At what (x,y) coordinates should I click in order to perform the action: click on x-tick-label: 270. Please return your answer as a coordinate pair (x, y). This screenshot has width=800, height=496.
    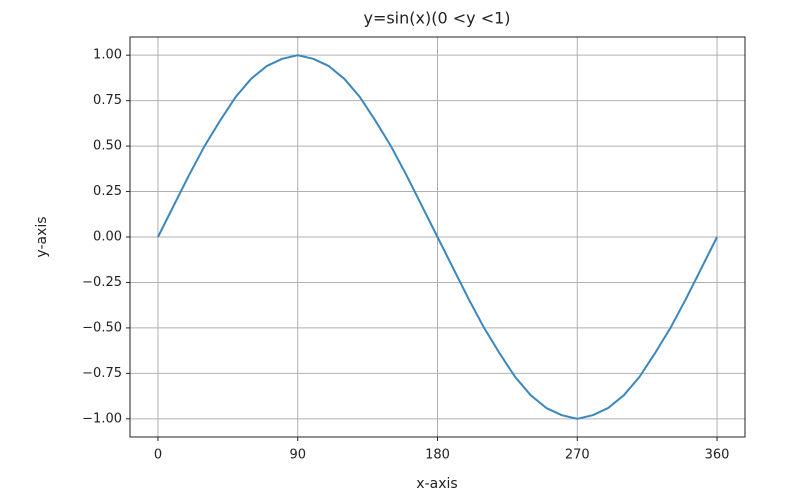
    Looking at the image, I should click on (577, 455).